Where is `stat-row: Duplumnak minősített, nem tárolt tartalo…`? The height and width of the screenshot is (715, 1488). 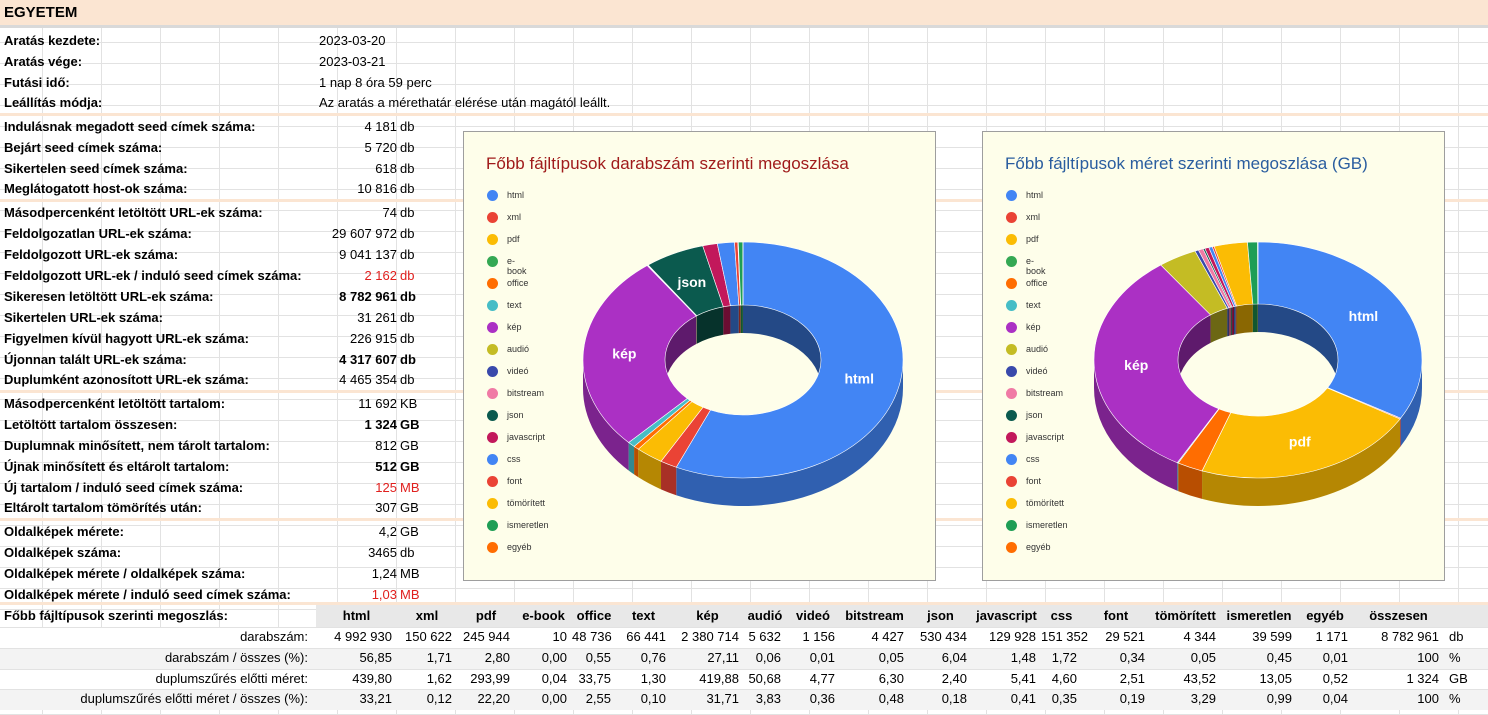
stat-row: Duplumnak minősített, nem tárolt tartalo… is located at coordinates (210, 445).